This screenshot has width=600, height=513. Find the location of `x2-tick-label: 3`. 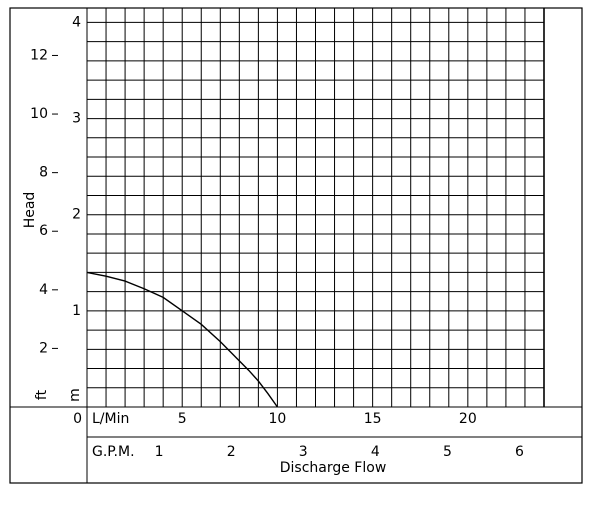

x2-tick-label: 3 is located at coordinates (303, 452).